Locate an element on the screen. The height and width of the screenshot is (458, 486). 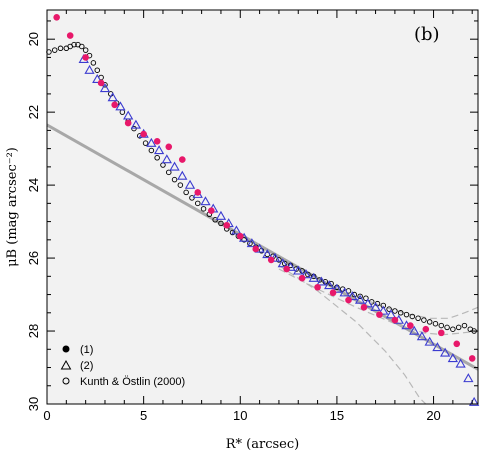
y-tick-label: 28 is located at coordinates (33, 331).